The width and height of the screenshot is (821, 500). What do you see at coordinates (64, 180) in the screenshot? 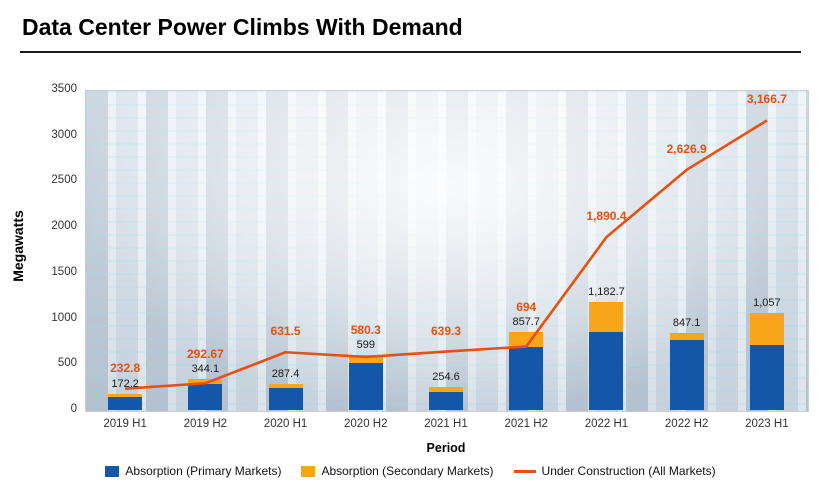
I see `y-tick-label: 2500` at bounding box center [64, 180].